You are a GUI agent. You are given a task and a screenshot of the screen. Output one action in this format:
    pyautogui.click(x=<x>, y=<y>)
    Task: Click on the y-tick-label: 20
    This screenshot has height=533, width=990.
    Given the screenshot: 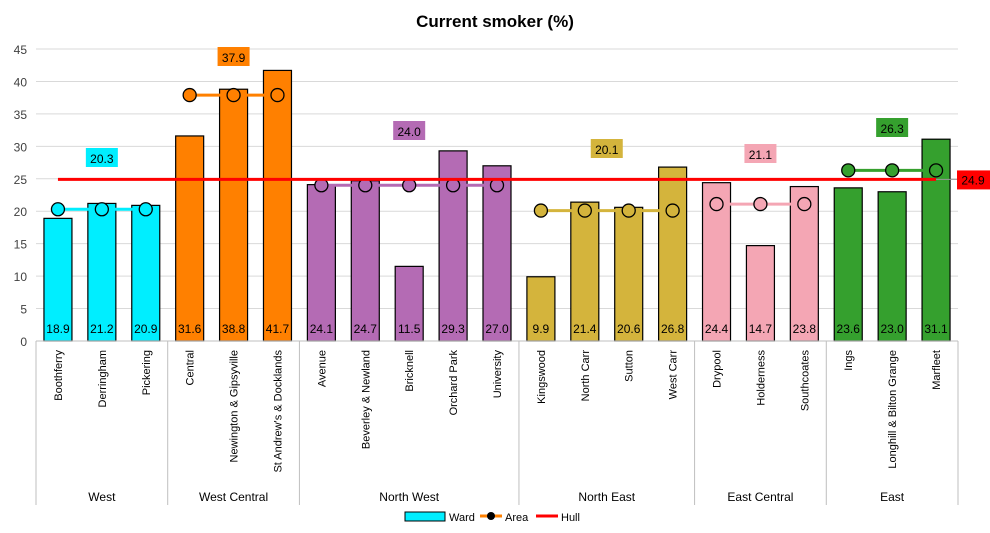 What is the action you would take?
    pyautogui.click(x=21, y=212)
    